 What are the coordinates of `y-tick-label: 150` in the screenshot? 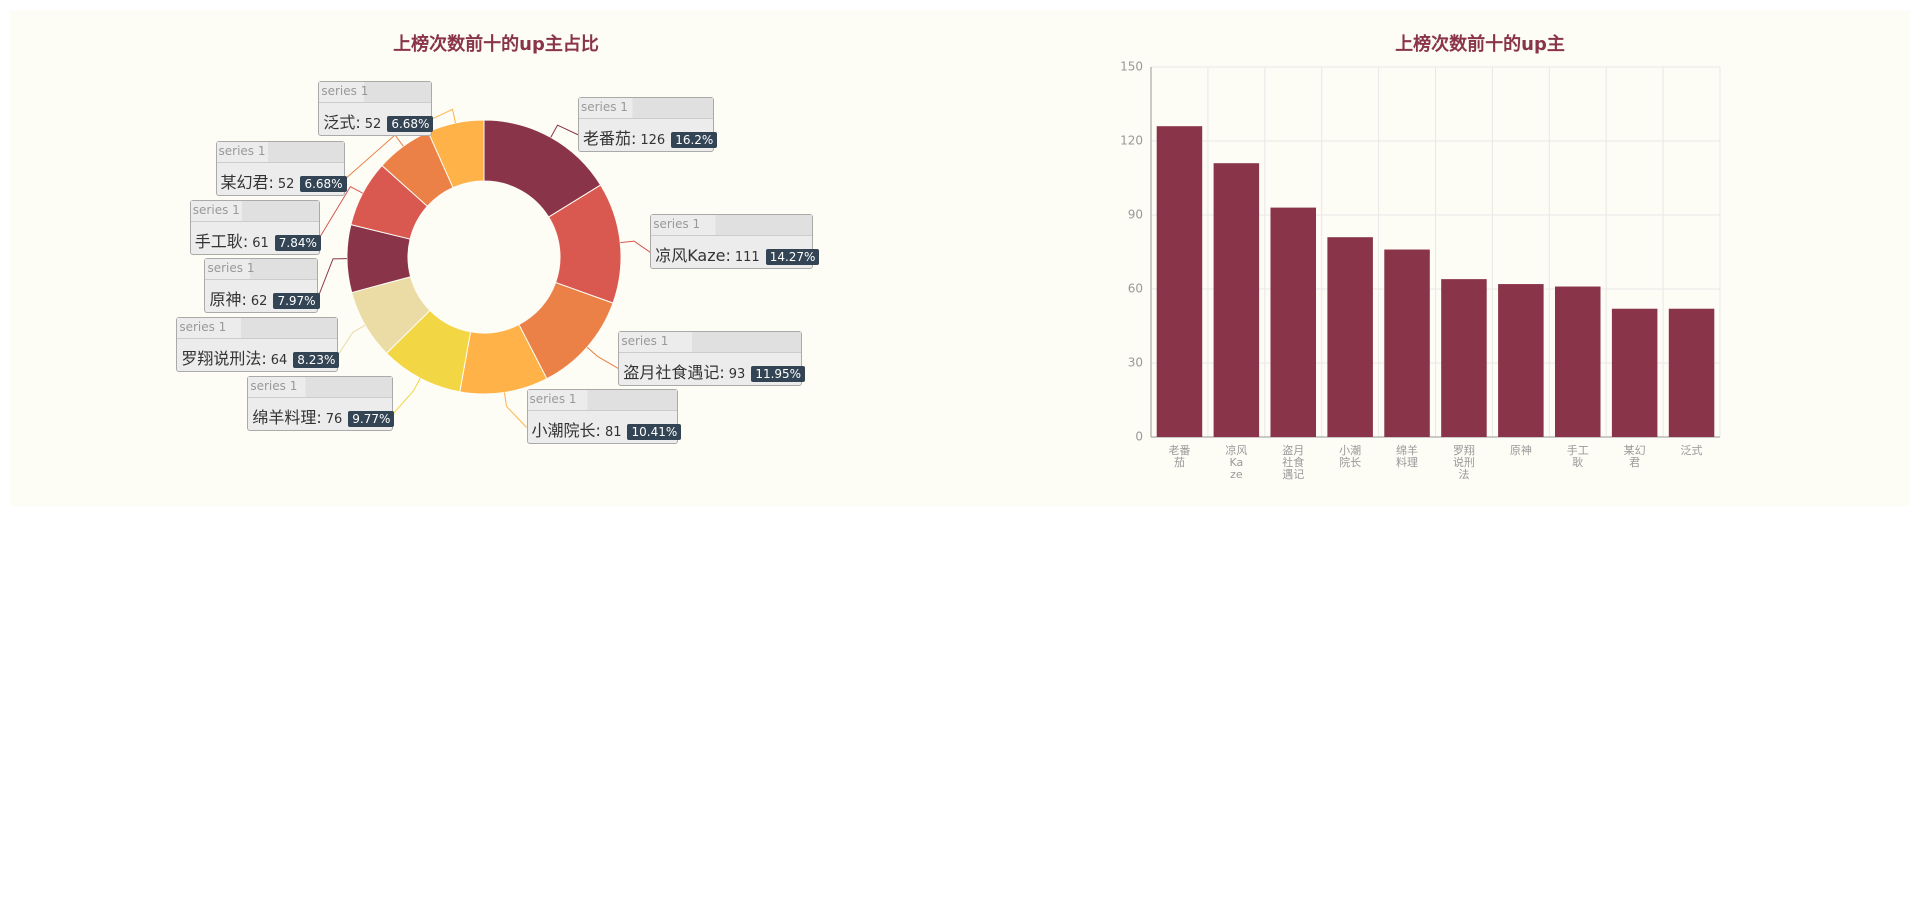 It's located at (1131, 67).